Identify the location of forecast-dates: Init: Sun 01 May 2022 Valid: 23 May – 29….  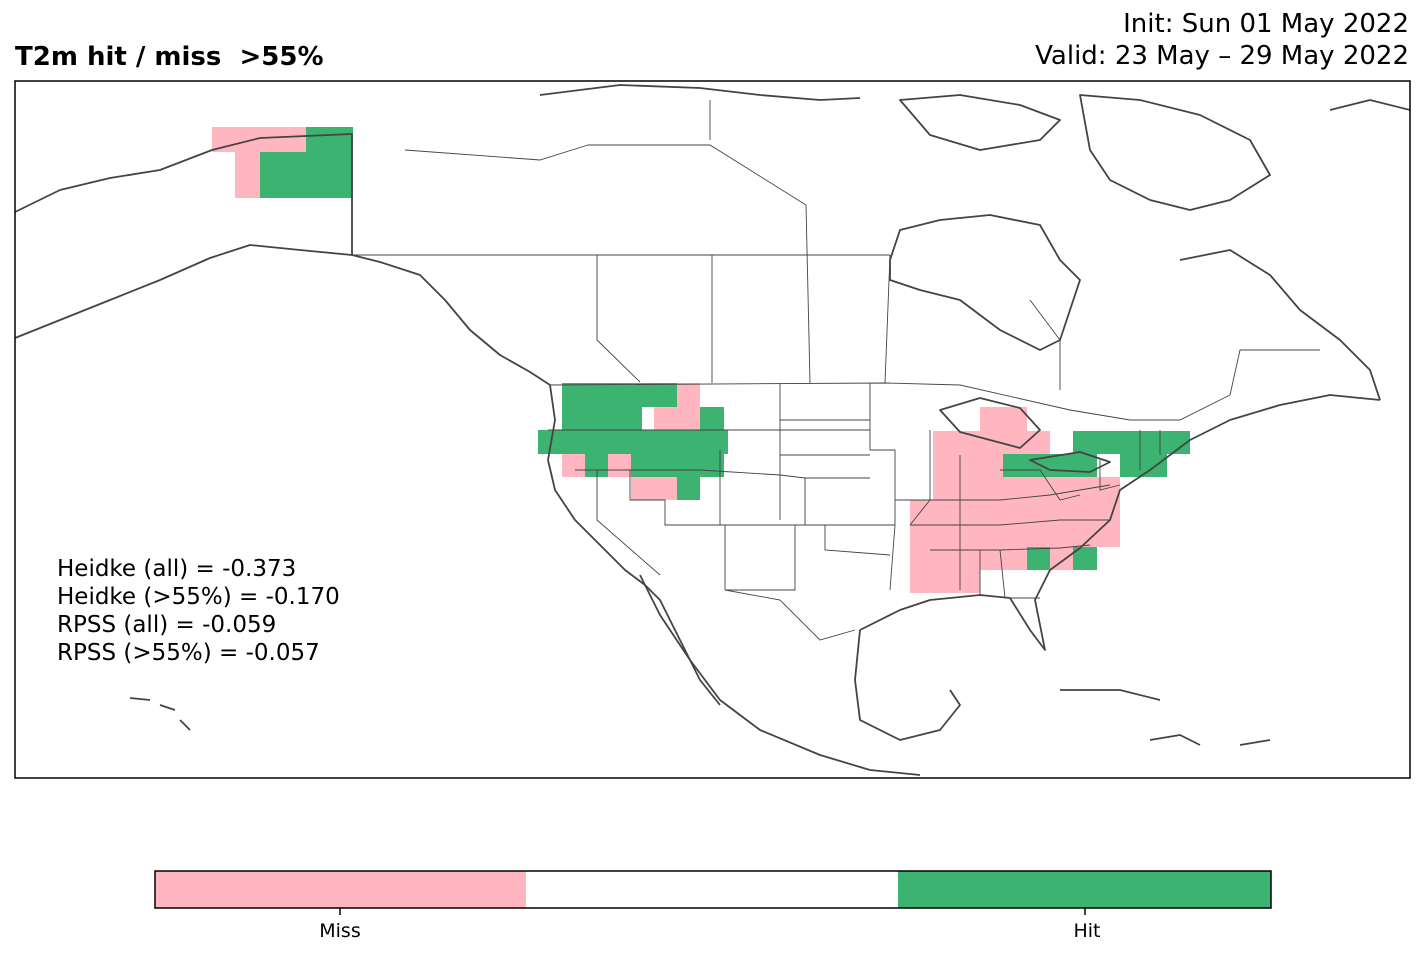
(1222, 40).